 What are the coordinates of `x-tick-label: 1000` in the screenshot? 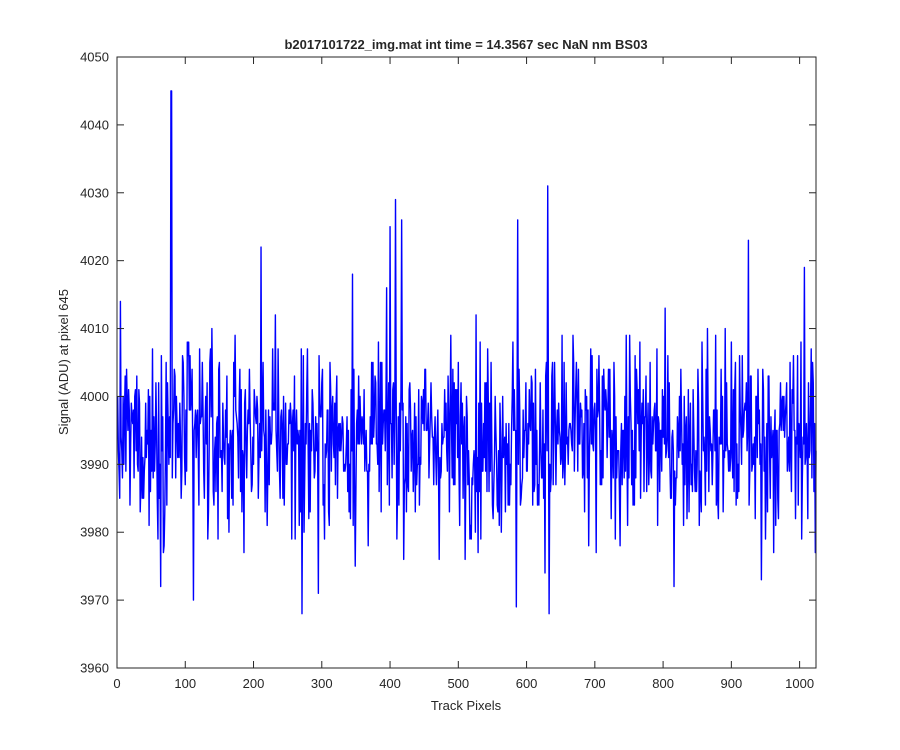 It's located at (799, 683).